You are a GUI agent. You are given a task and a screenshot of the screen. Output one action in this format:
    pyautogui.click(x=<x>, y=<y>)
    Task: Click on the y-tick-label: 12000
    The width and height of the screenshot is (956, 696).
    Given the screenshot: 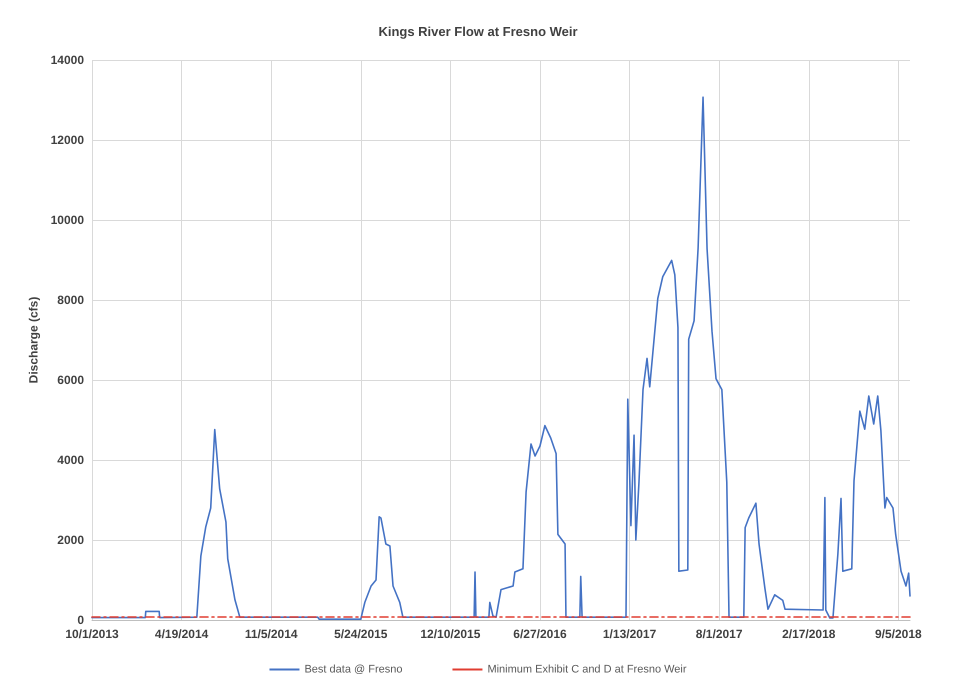 What is the action you would take?
    pyautogui.click(x=67, y=140)
    